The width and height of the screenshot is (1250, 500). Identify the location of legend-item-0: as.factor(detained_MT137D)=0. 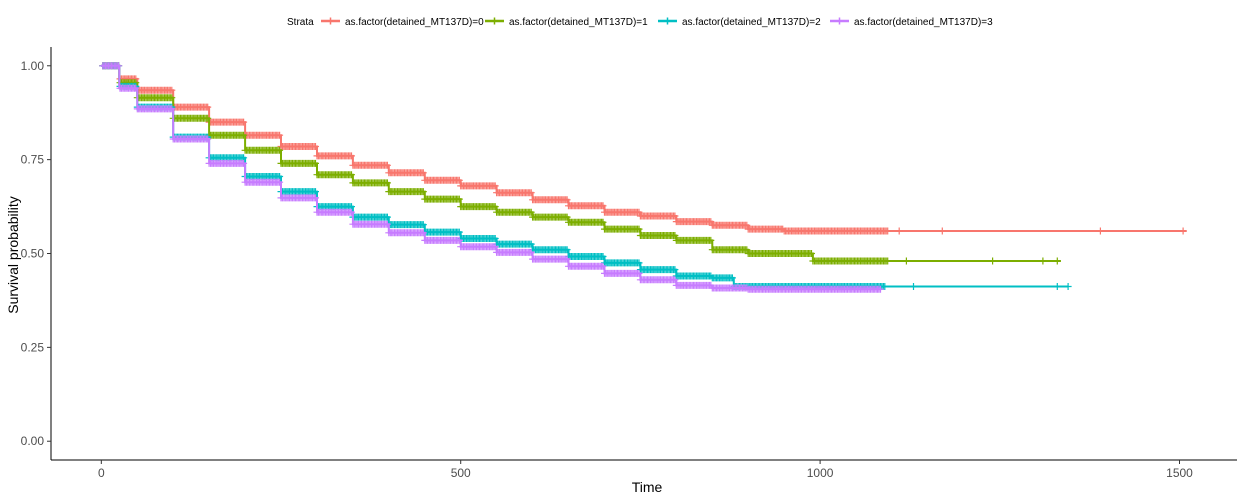
(402, 22).